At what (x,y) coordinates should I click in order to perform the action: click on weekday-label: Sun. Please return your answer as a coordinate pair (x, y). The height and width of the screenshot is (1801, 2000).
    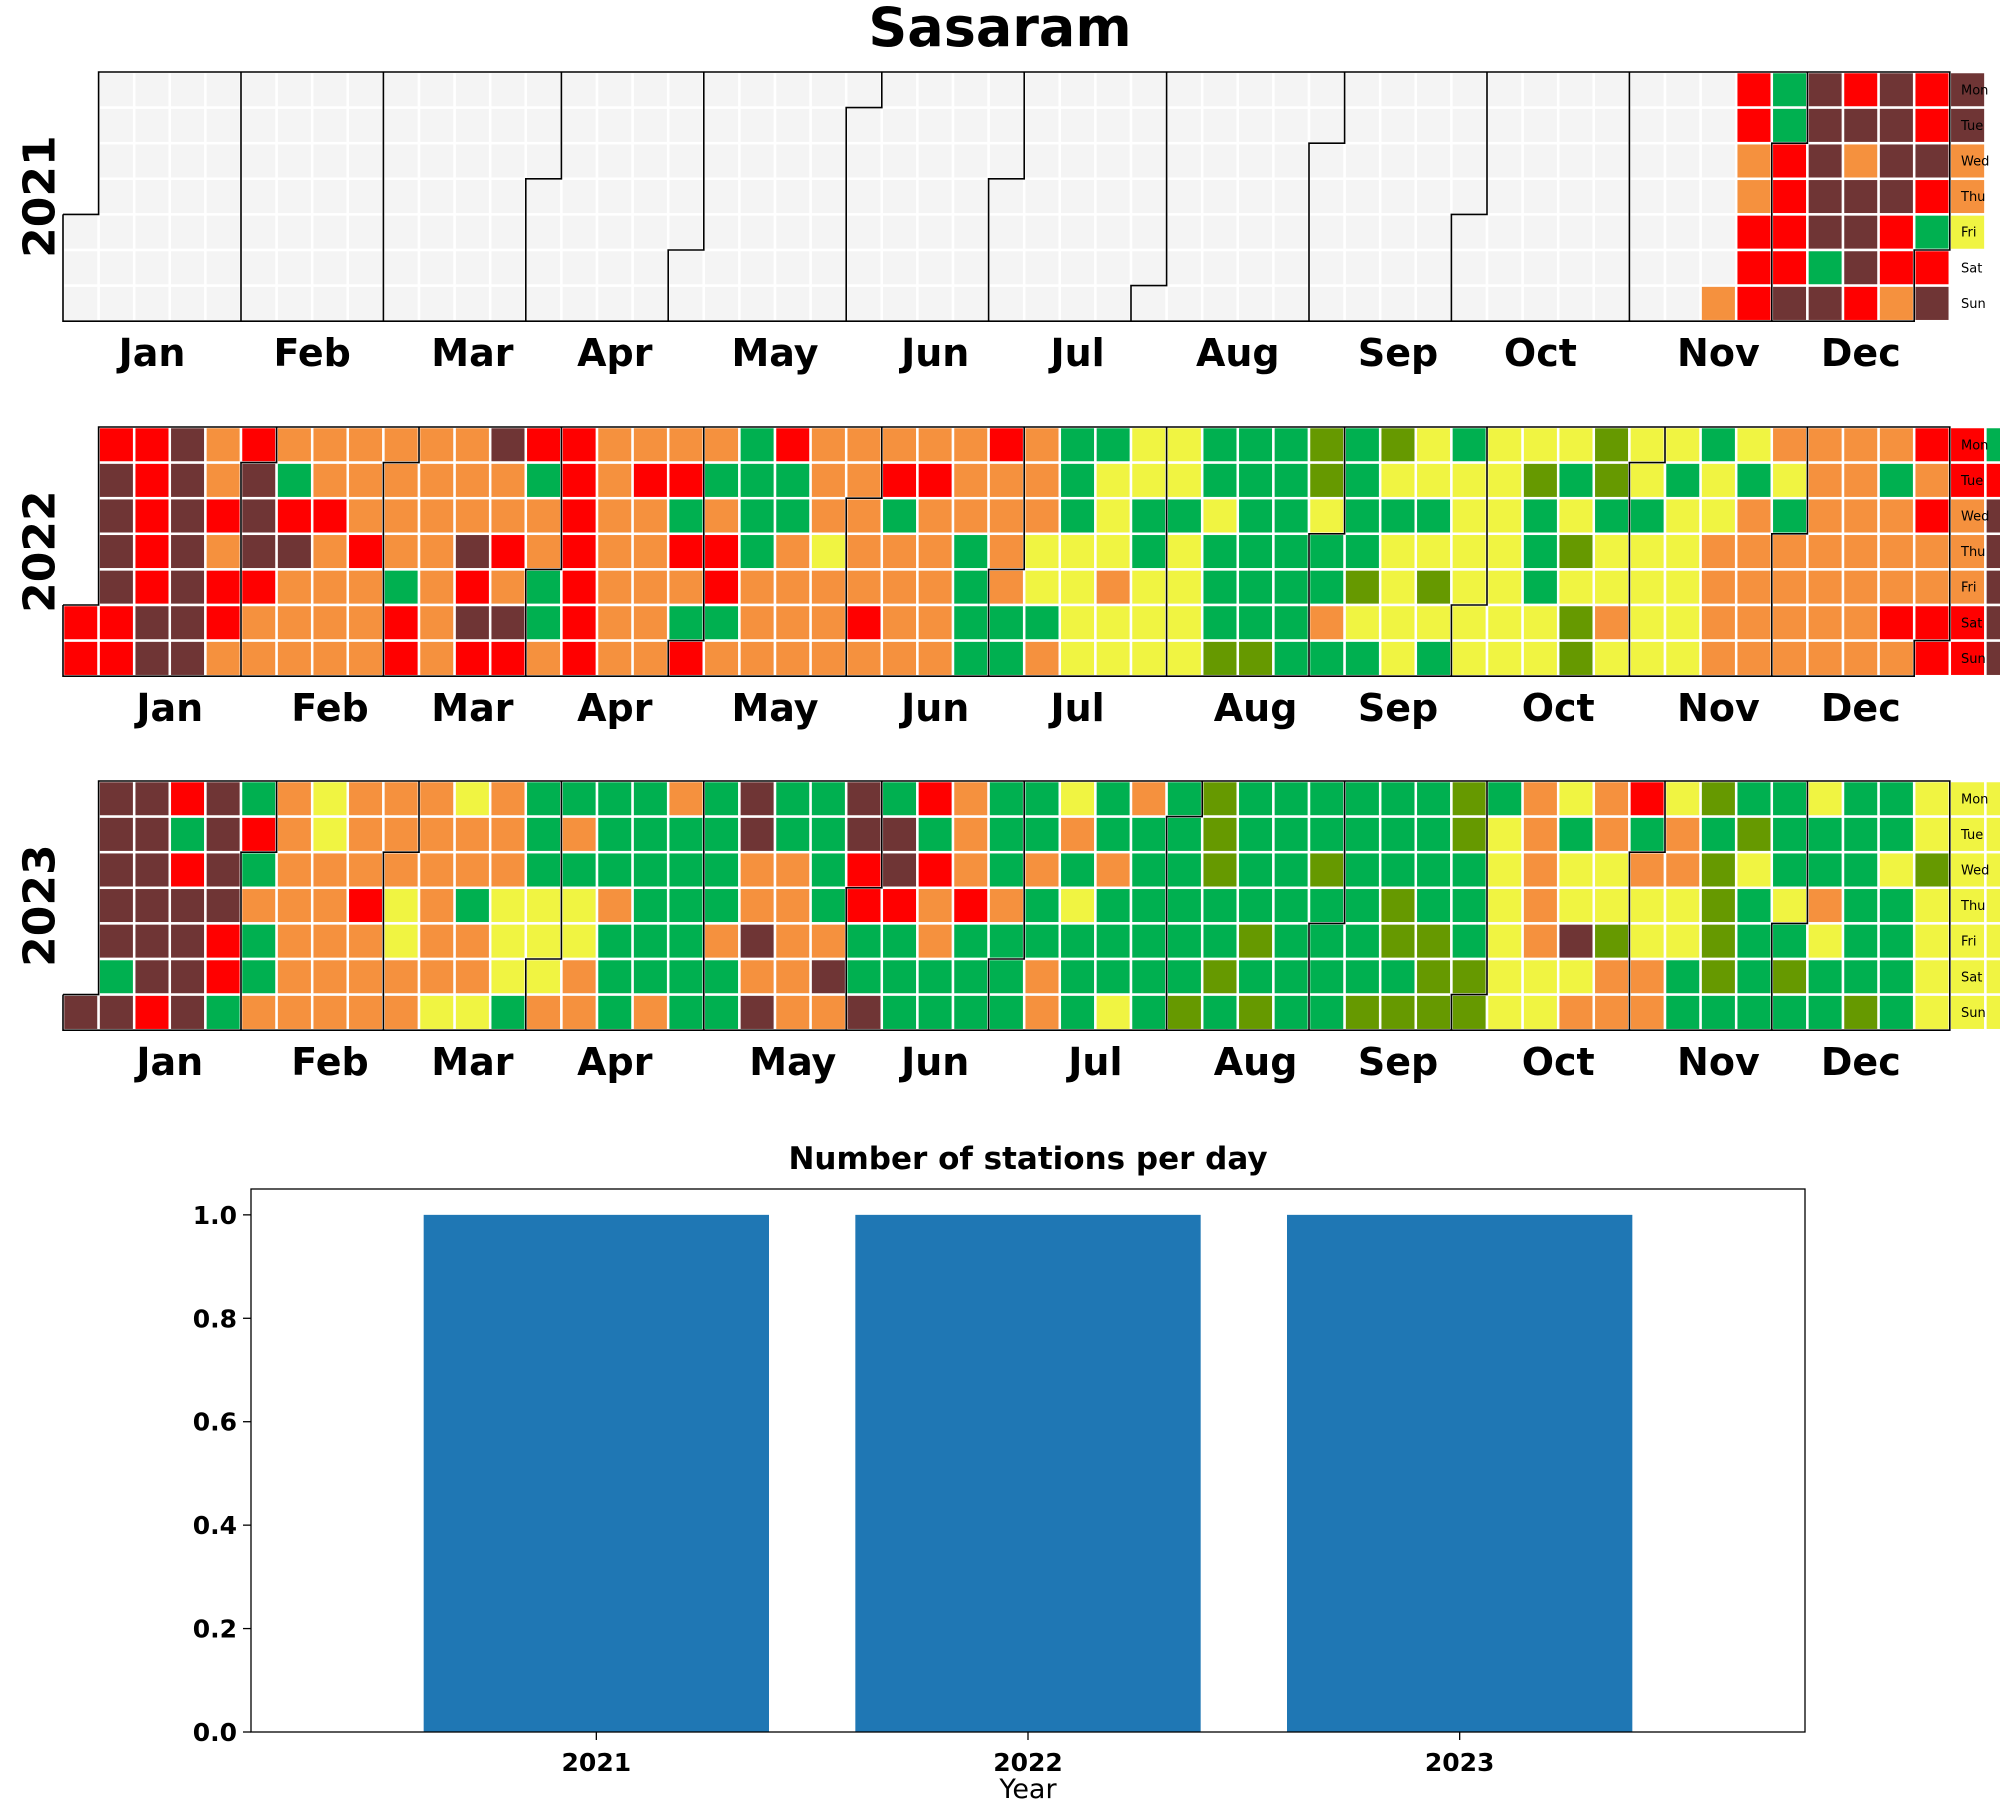
    Looking at the image, I should click on (1973, 659).